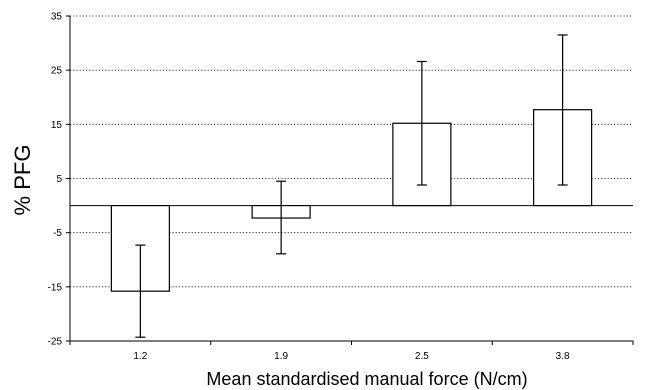 The height and width of the screenshot is (390, 648). What do you see at coordinates (59, 179) in the screenshot?
I see `y-tick-label: 5` at bounding box center [59, 179].